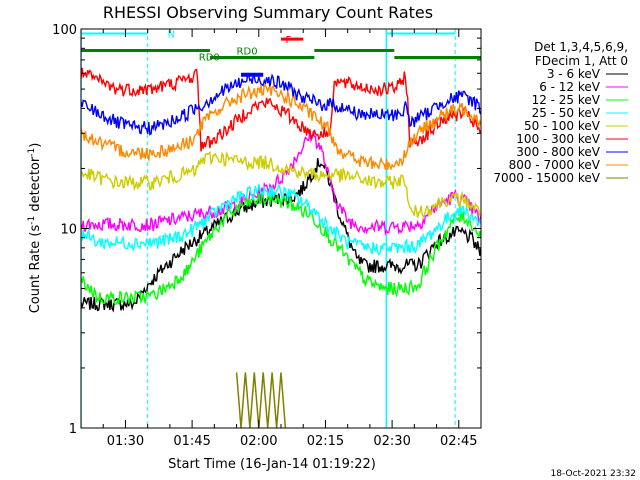  What do you see at coordinates (325, 441) in the screenshot?
I see `x-tick-label-4: 02:15` at bounding box center [325, 441].